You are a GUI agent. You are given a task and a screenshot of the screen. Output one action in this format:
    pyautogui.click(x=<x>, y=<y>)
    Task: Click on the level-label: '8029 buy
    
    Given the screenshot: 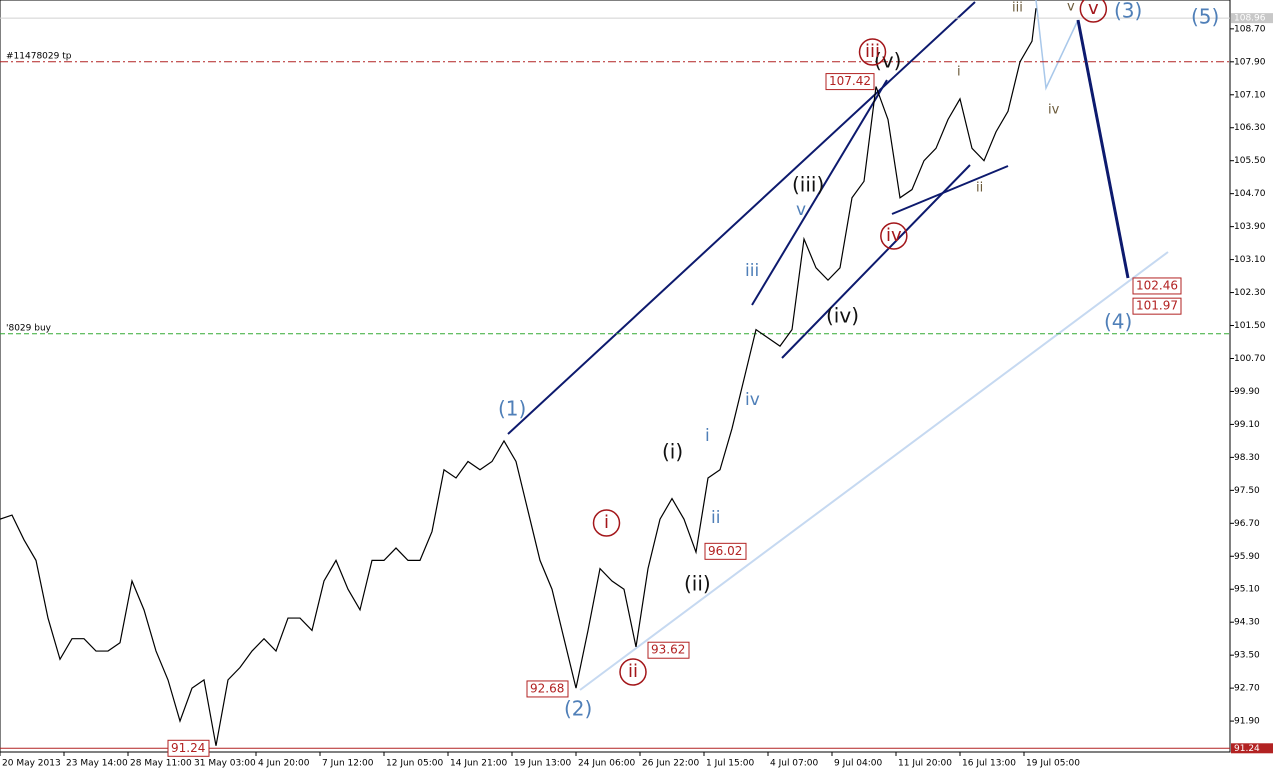 What is the action you would take?
    pyautogui.click(x=29, y=328)
    